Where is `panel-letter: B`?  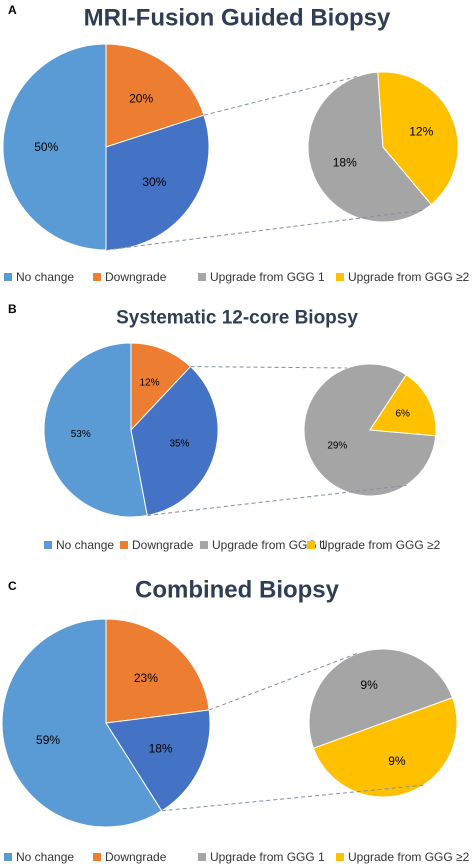
panel-letter: B is located at coordinates (12, 309).